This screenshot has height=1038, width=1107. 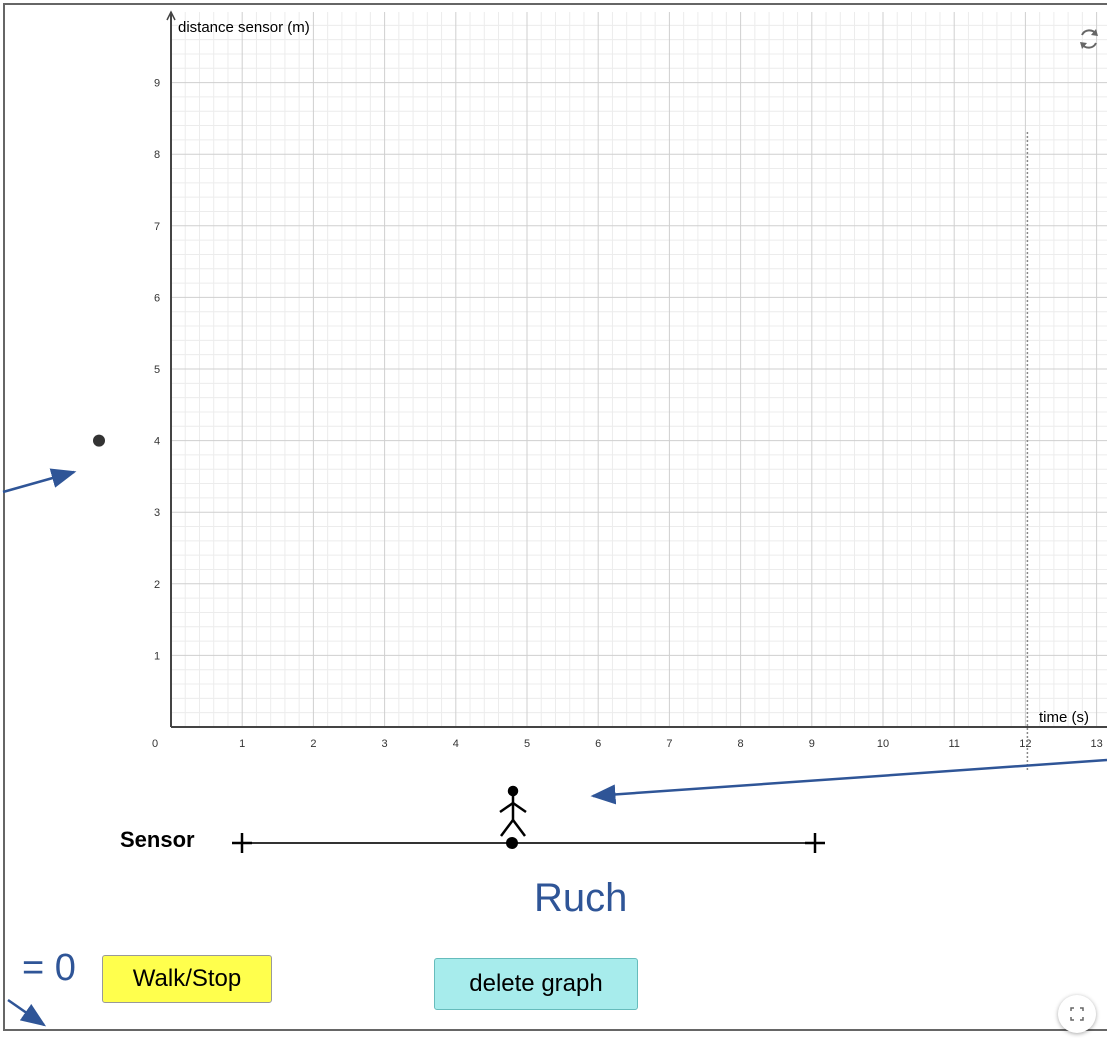 What do you see at coordinates (456, 744) in the screenshot?
I see `x-tick-label: 4` at bounding box center [456, 744].